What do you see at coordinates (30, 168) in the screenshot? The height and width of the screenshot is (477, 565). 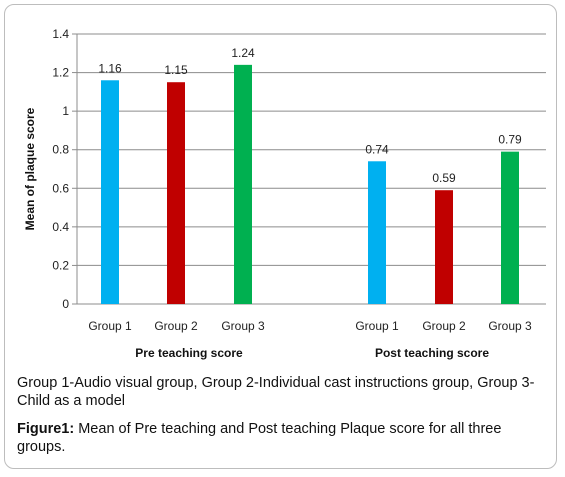 I see `y-axis-label: Mean of plaque score` at bounding box center [30, 168].